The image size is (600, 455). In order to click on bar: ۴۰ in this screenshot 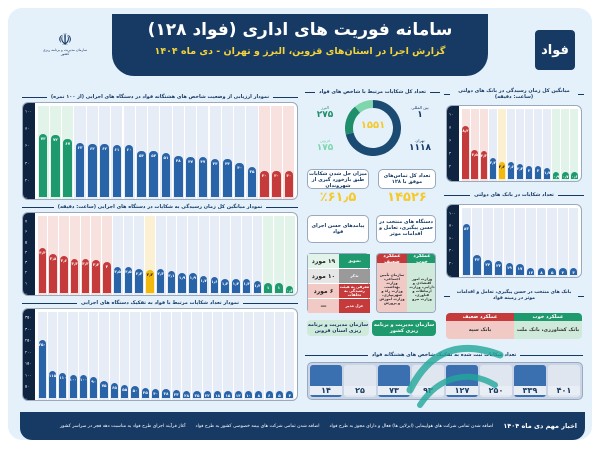, I will do `click(156, 393)`.